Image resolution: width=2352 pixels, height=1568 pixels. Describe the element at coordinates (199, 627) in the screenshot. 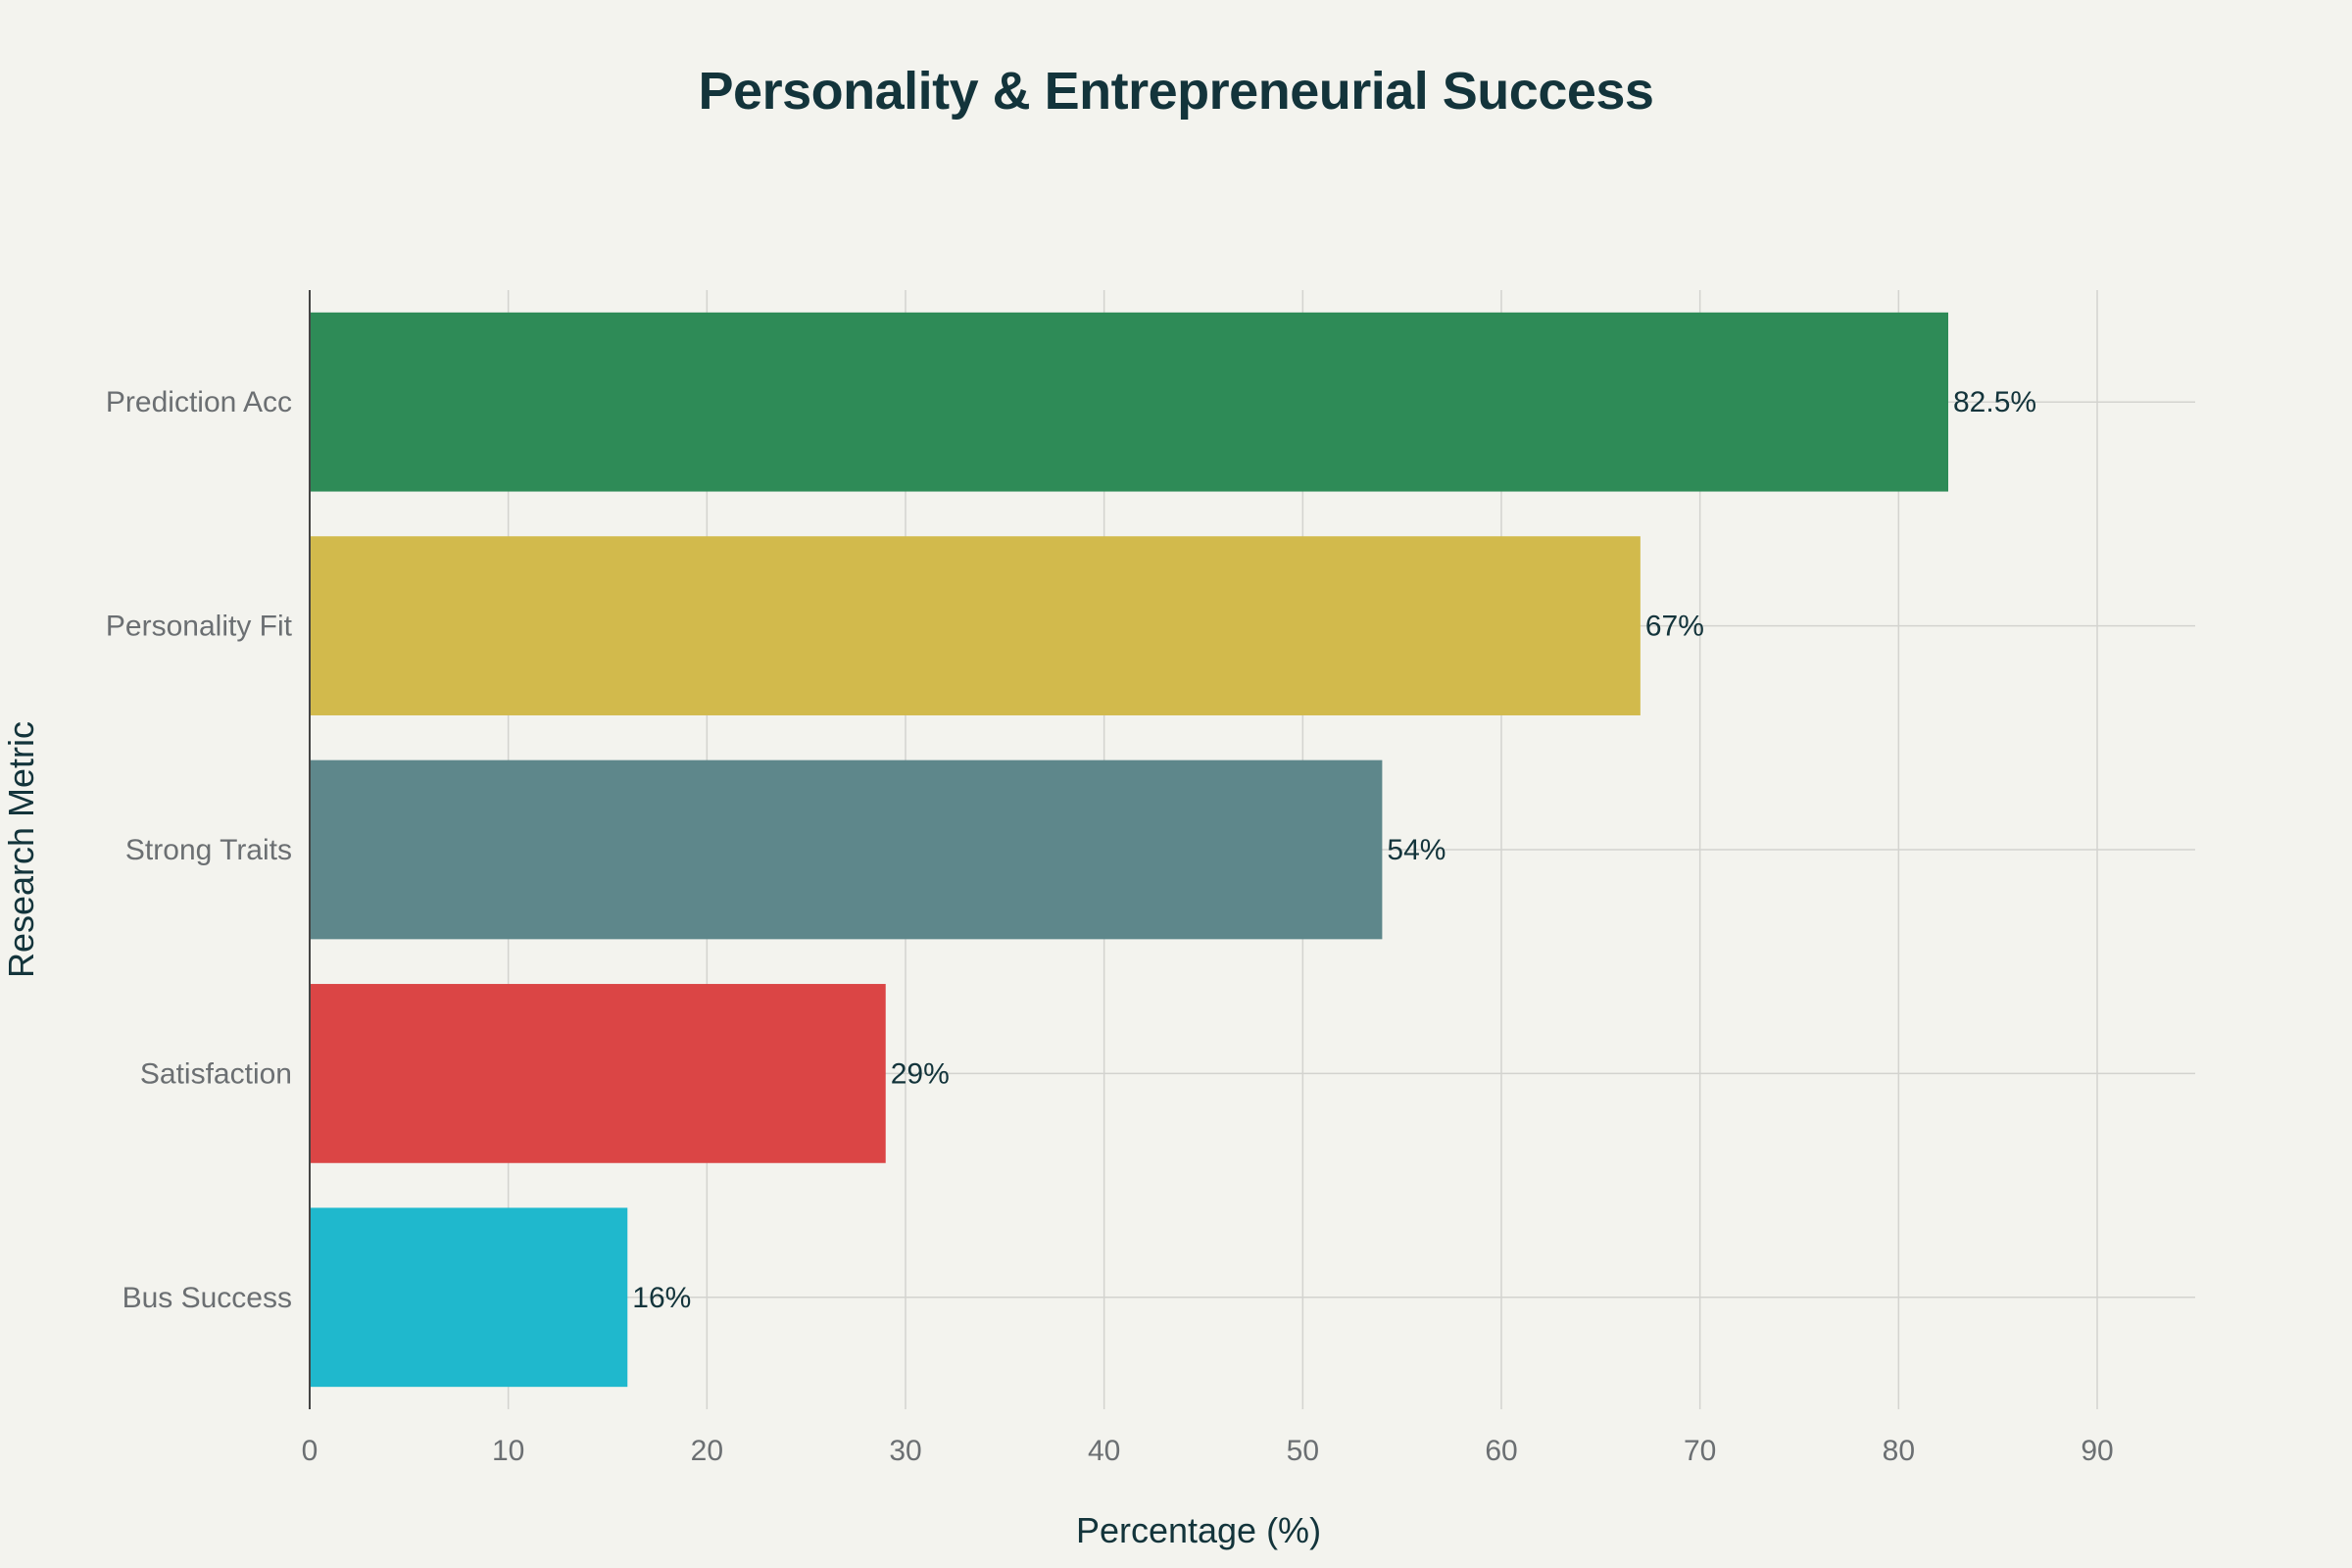

I see `category-label: Personality Fit` at that location.